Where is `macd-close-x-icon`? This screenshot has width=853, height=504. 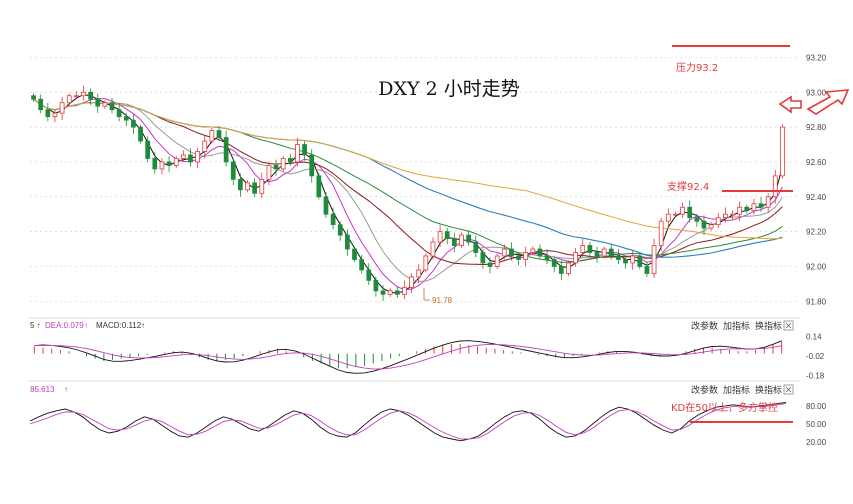 macd-close-x-icon is located at coordinates (788, 325).